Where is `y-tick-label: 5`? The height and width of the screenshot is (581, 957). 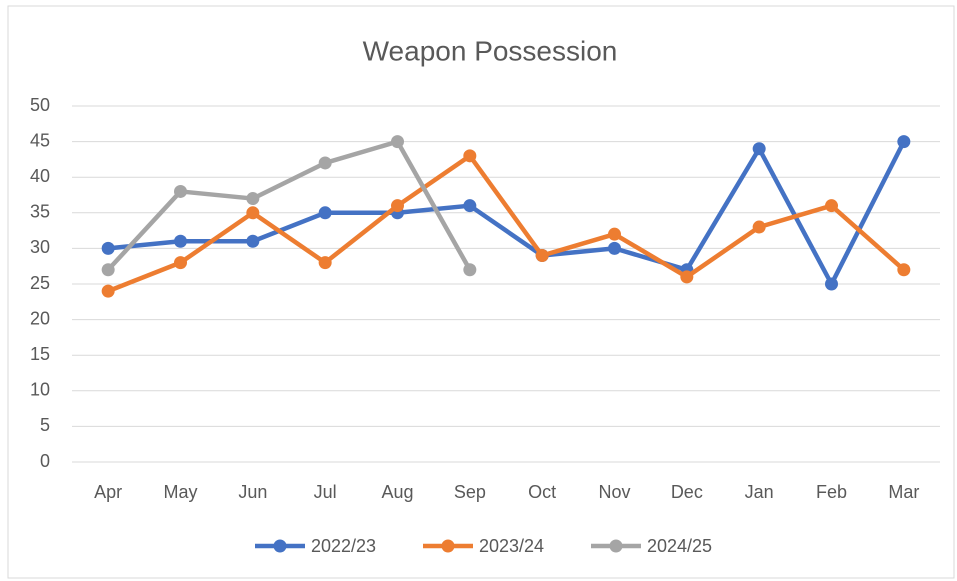
y-tick-label: 5 is located at coordinates (45, 425).